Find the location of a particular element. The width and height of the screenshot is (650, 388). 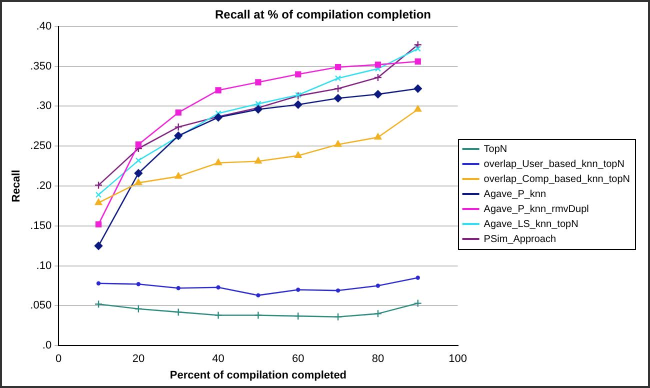

x-tick-label: 0 is located at coordinates (59, 359).